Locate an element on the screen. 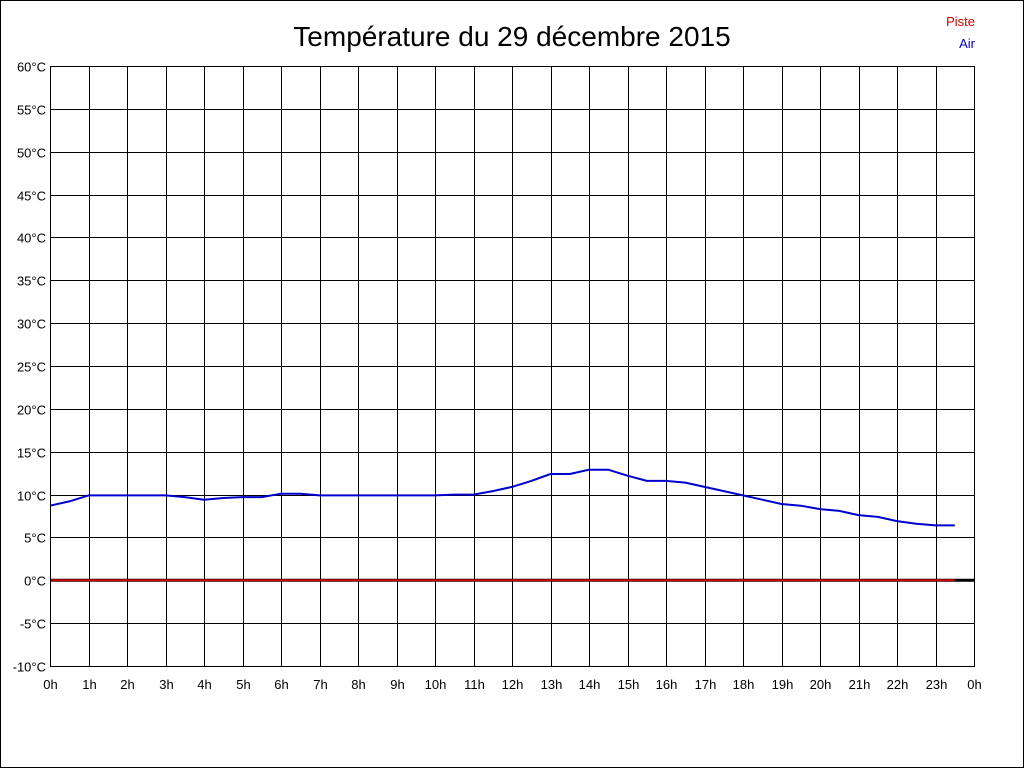 This screenshot has height=768, width=1024. chart-title: Température du 29 décembre 2015 is located at coordinates (511, 36).